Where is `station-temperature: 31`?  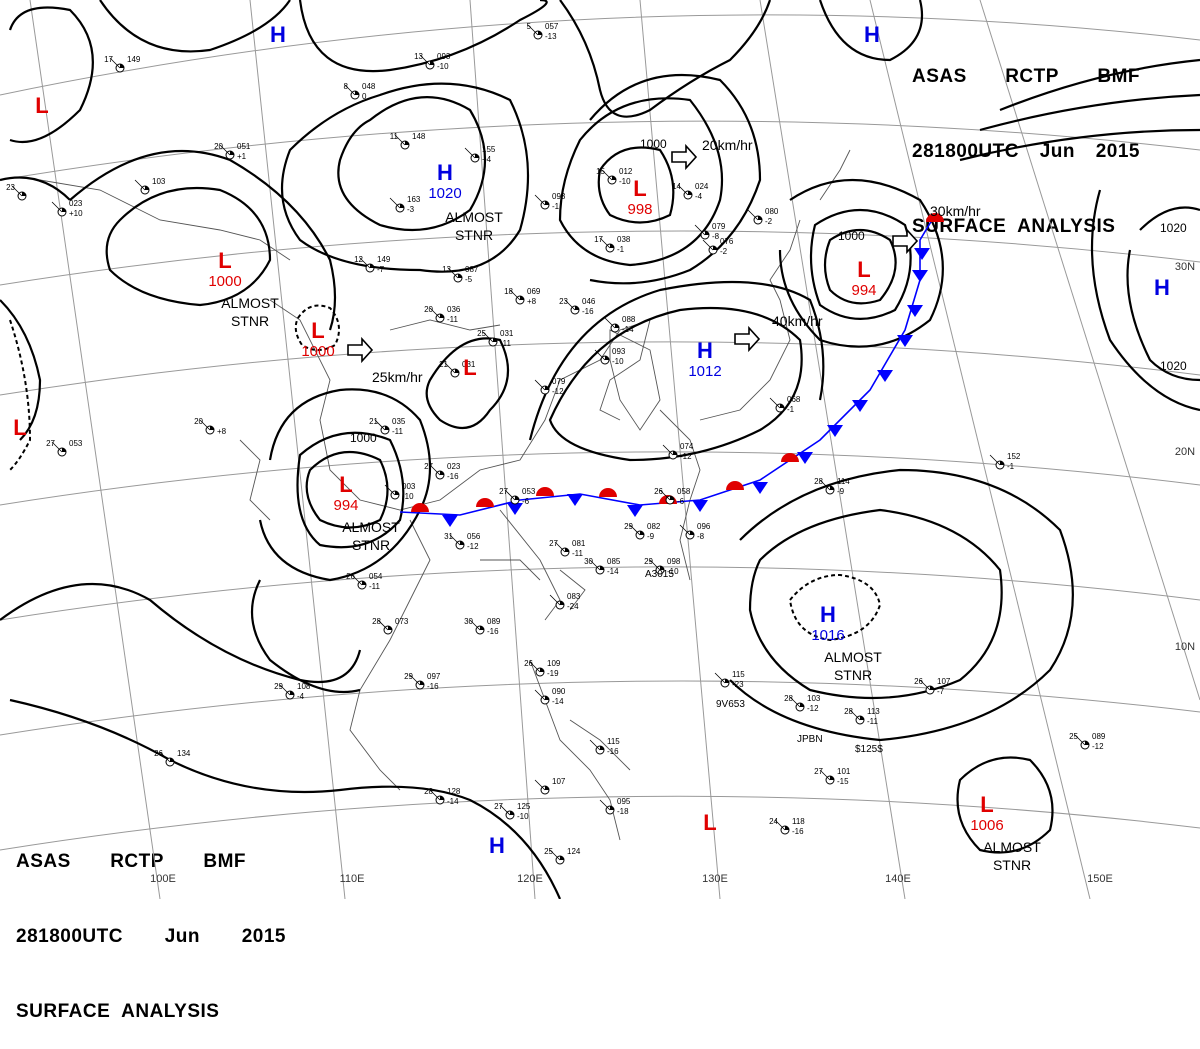 station-temperature: 31 is located at coordinates (448, 536).